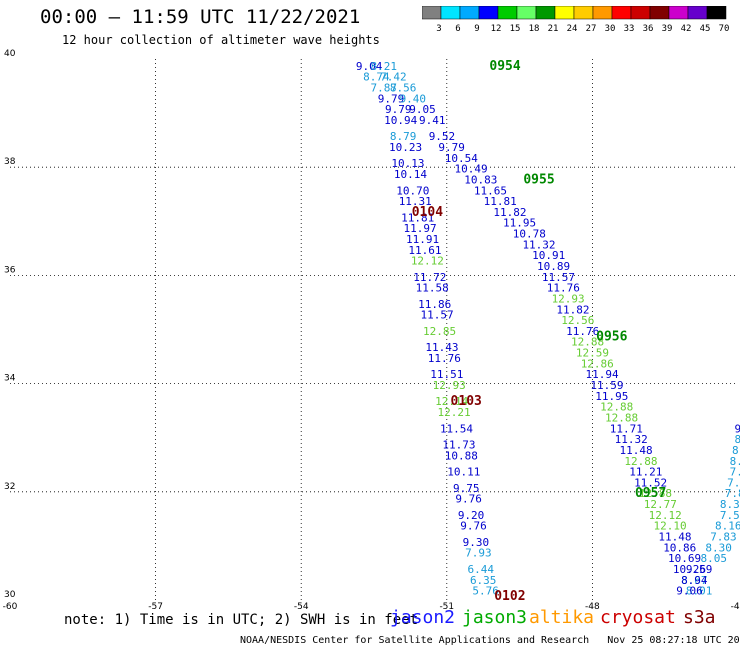 This screenshot has width=740, height=650. I want to click on wave-height-label: 10.23, so click(405, 147).